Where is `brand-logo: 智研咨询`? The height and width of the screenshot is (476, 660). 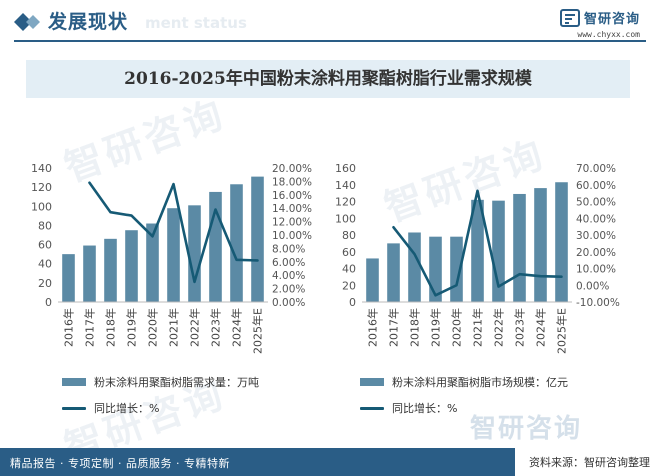 brand-logo: 智研咨询 is located at coordinates (599, 17).